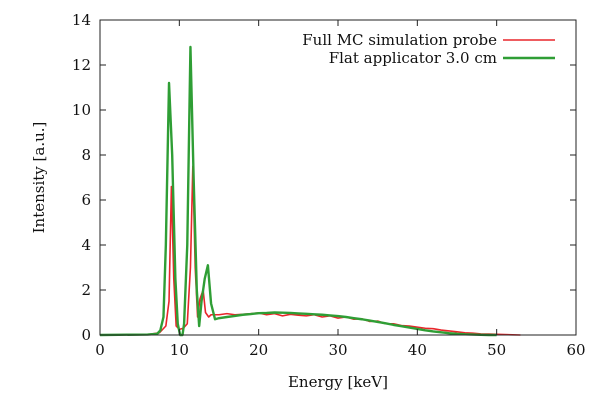 The image size is (598, 394). Describe the element at coordinates (86, 290) in the screenshot. I see `y-tick-label: 2` at that location.